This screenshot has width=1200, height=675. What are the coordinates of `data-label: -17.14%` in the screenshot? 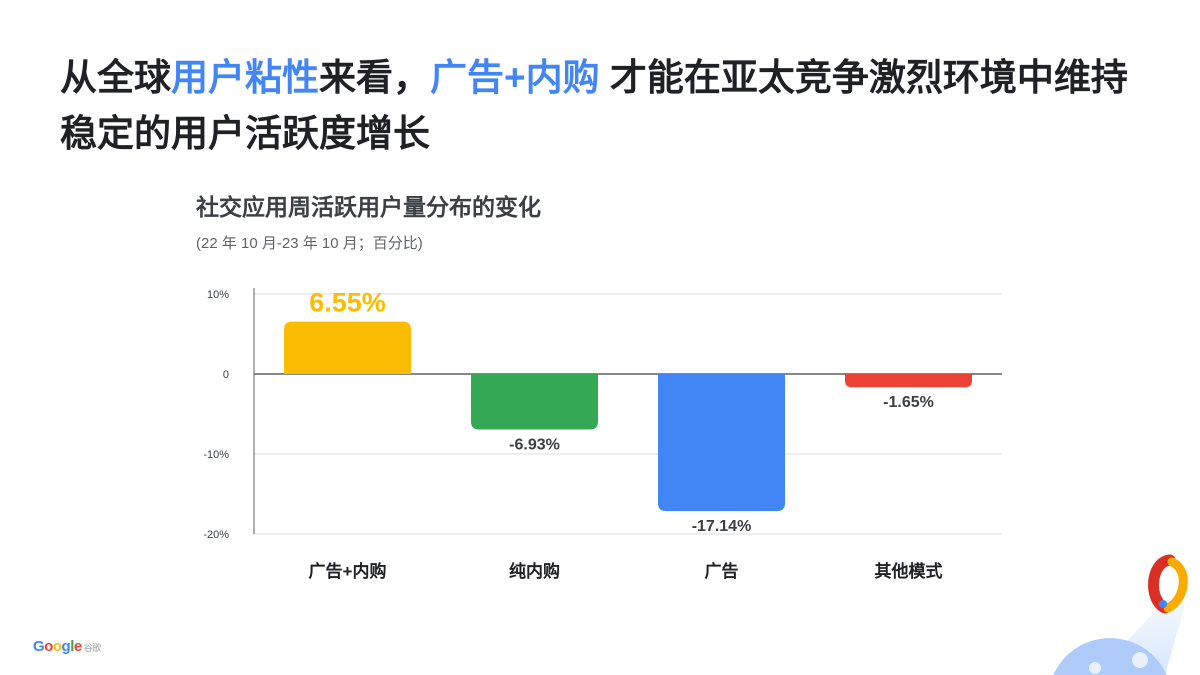 It's located at (722, 526).